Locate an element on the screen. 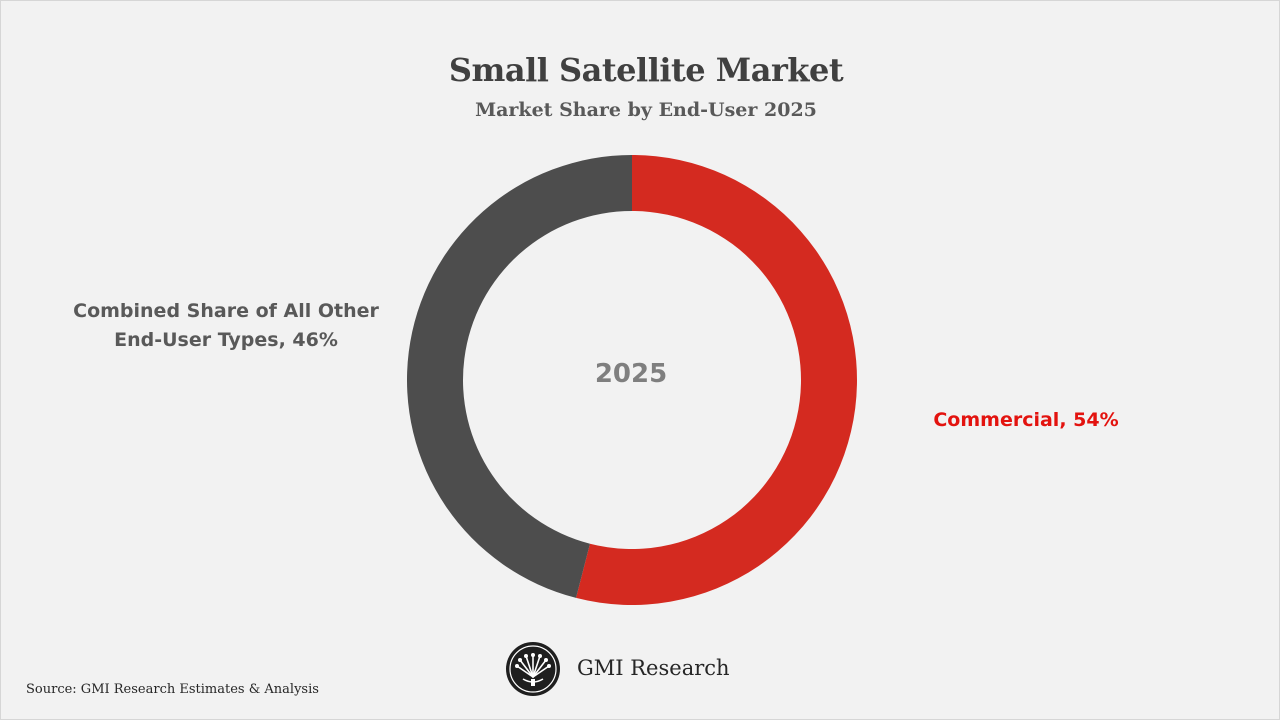 The image size is (1280, 721). donut-center-label: 2025 is located at coordinates (631, 374).